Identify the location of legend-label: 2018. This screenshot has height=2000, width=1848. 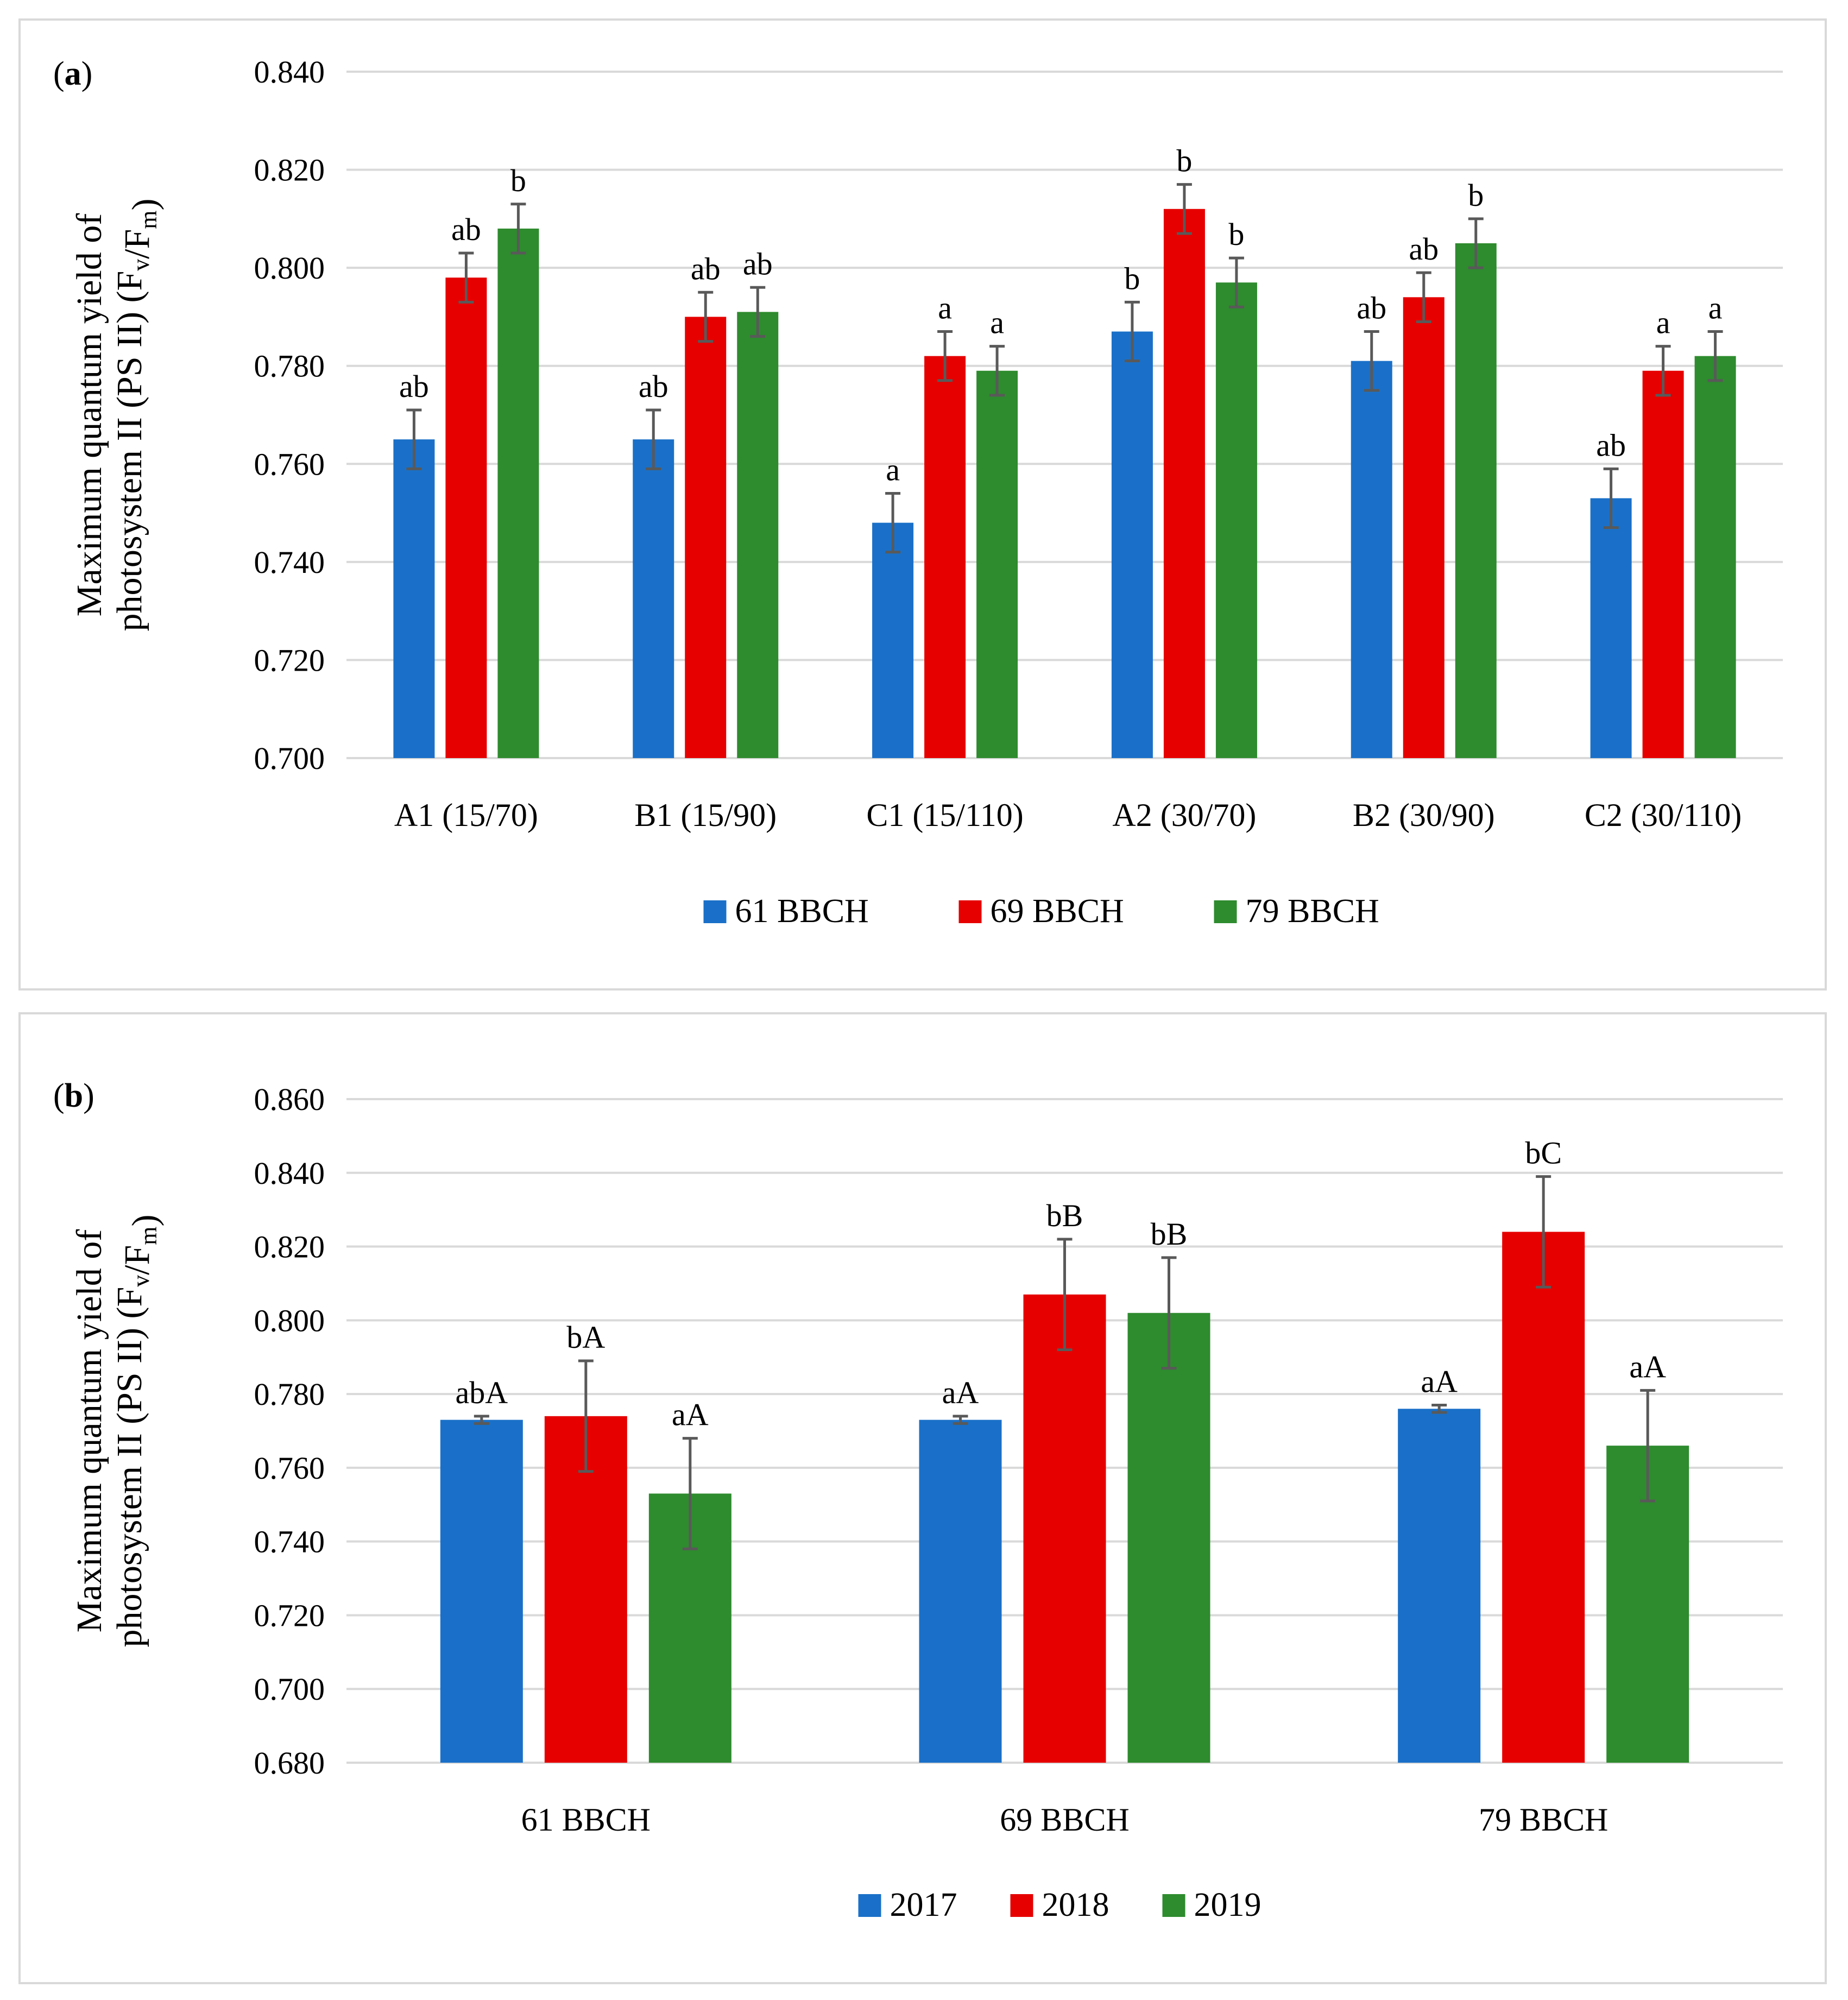
(1075, 1905).